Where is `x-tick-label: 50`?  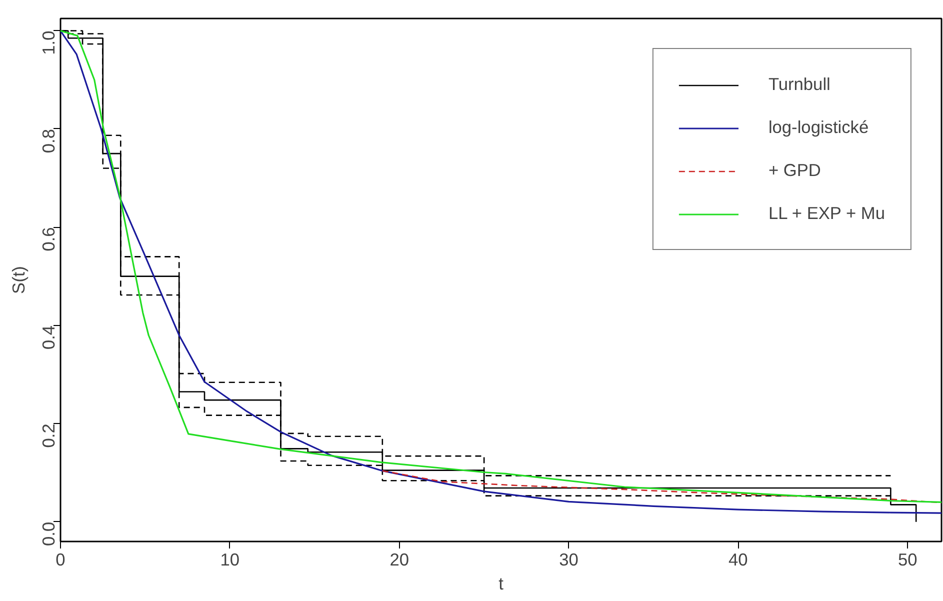
x-tick-label: 50 is located at coordinates (908, 560).